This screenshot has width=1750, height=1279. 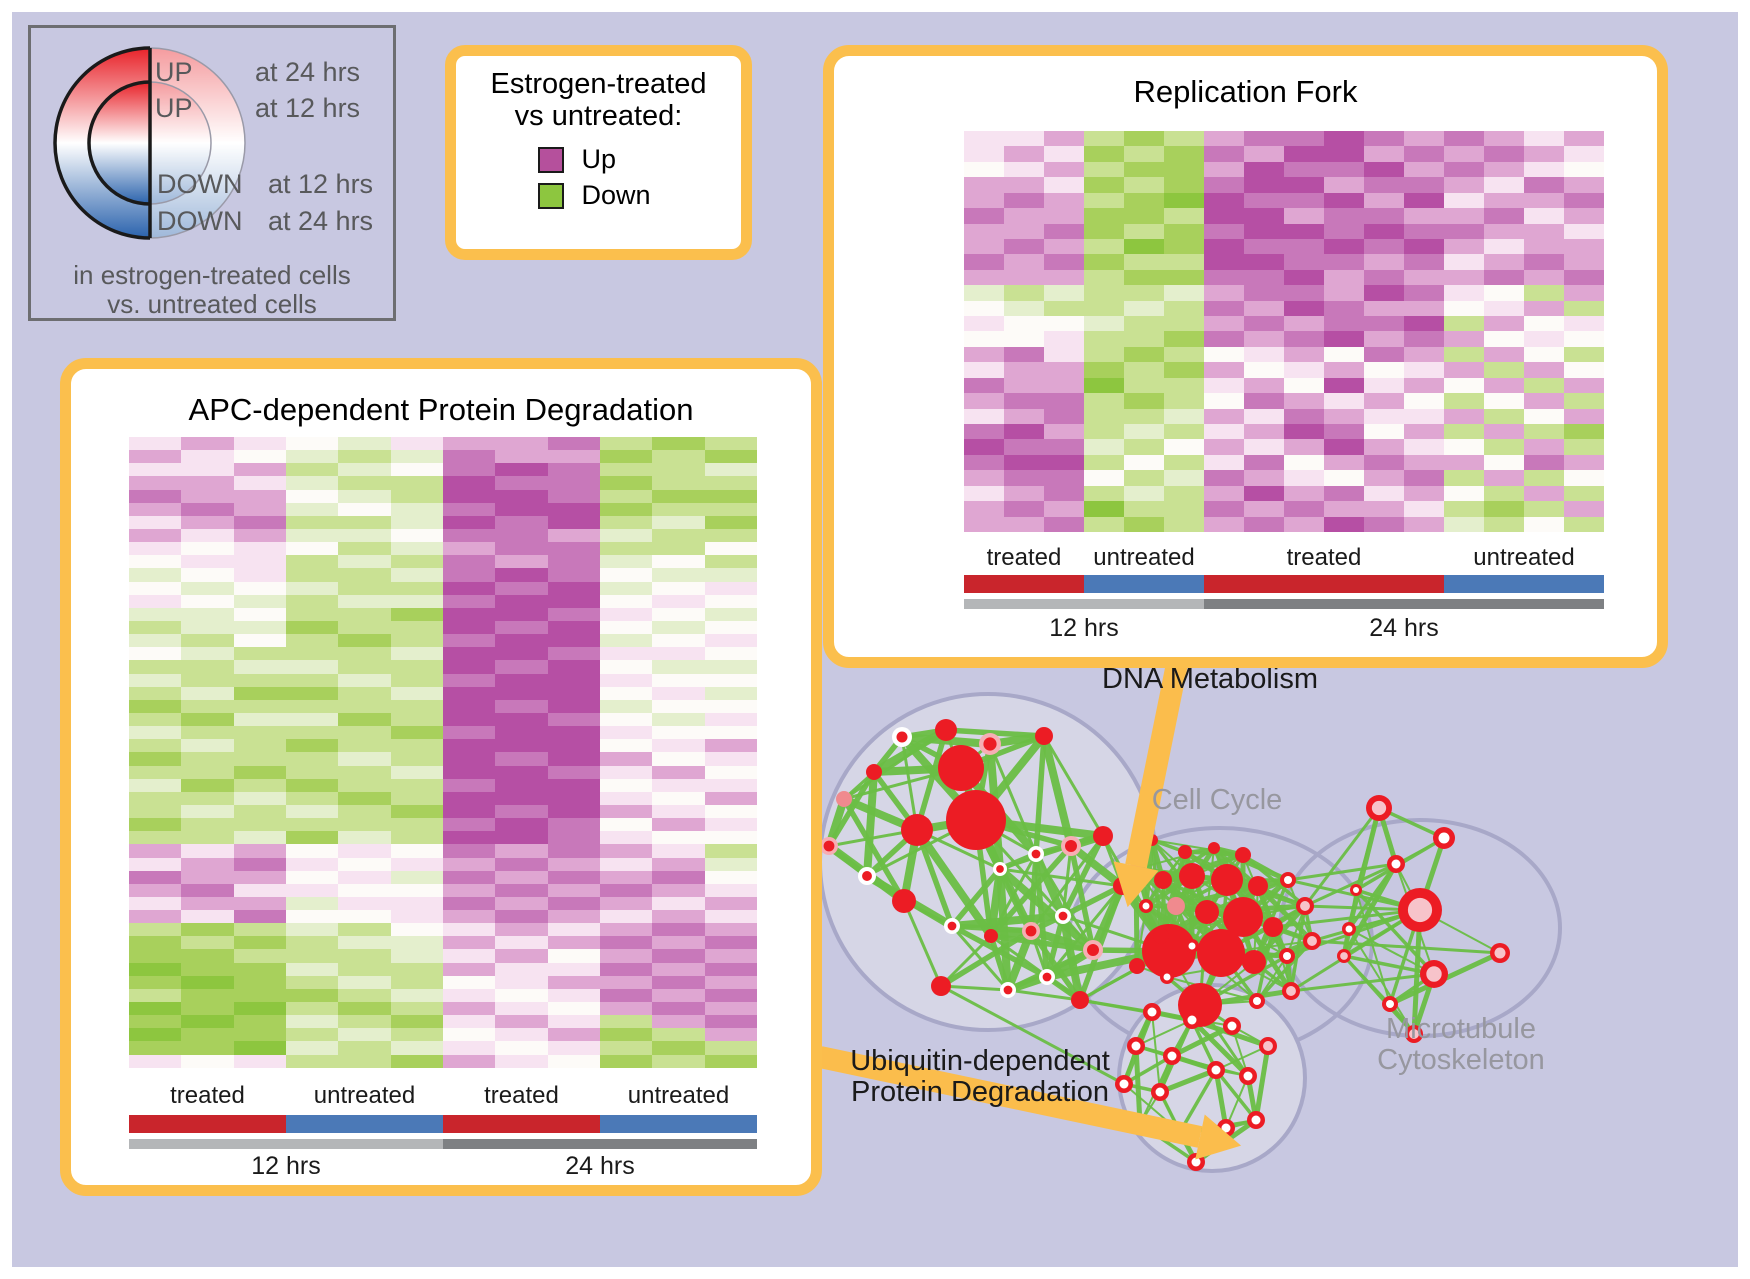 What do you see at coordinates (286, 1166) in the screenshot?
I see `time-label: 12 hrs` at bounding box center [286, 1166].